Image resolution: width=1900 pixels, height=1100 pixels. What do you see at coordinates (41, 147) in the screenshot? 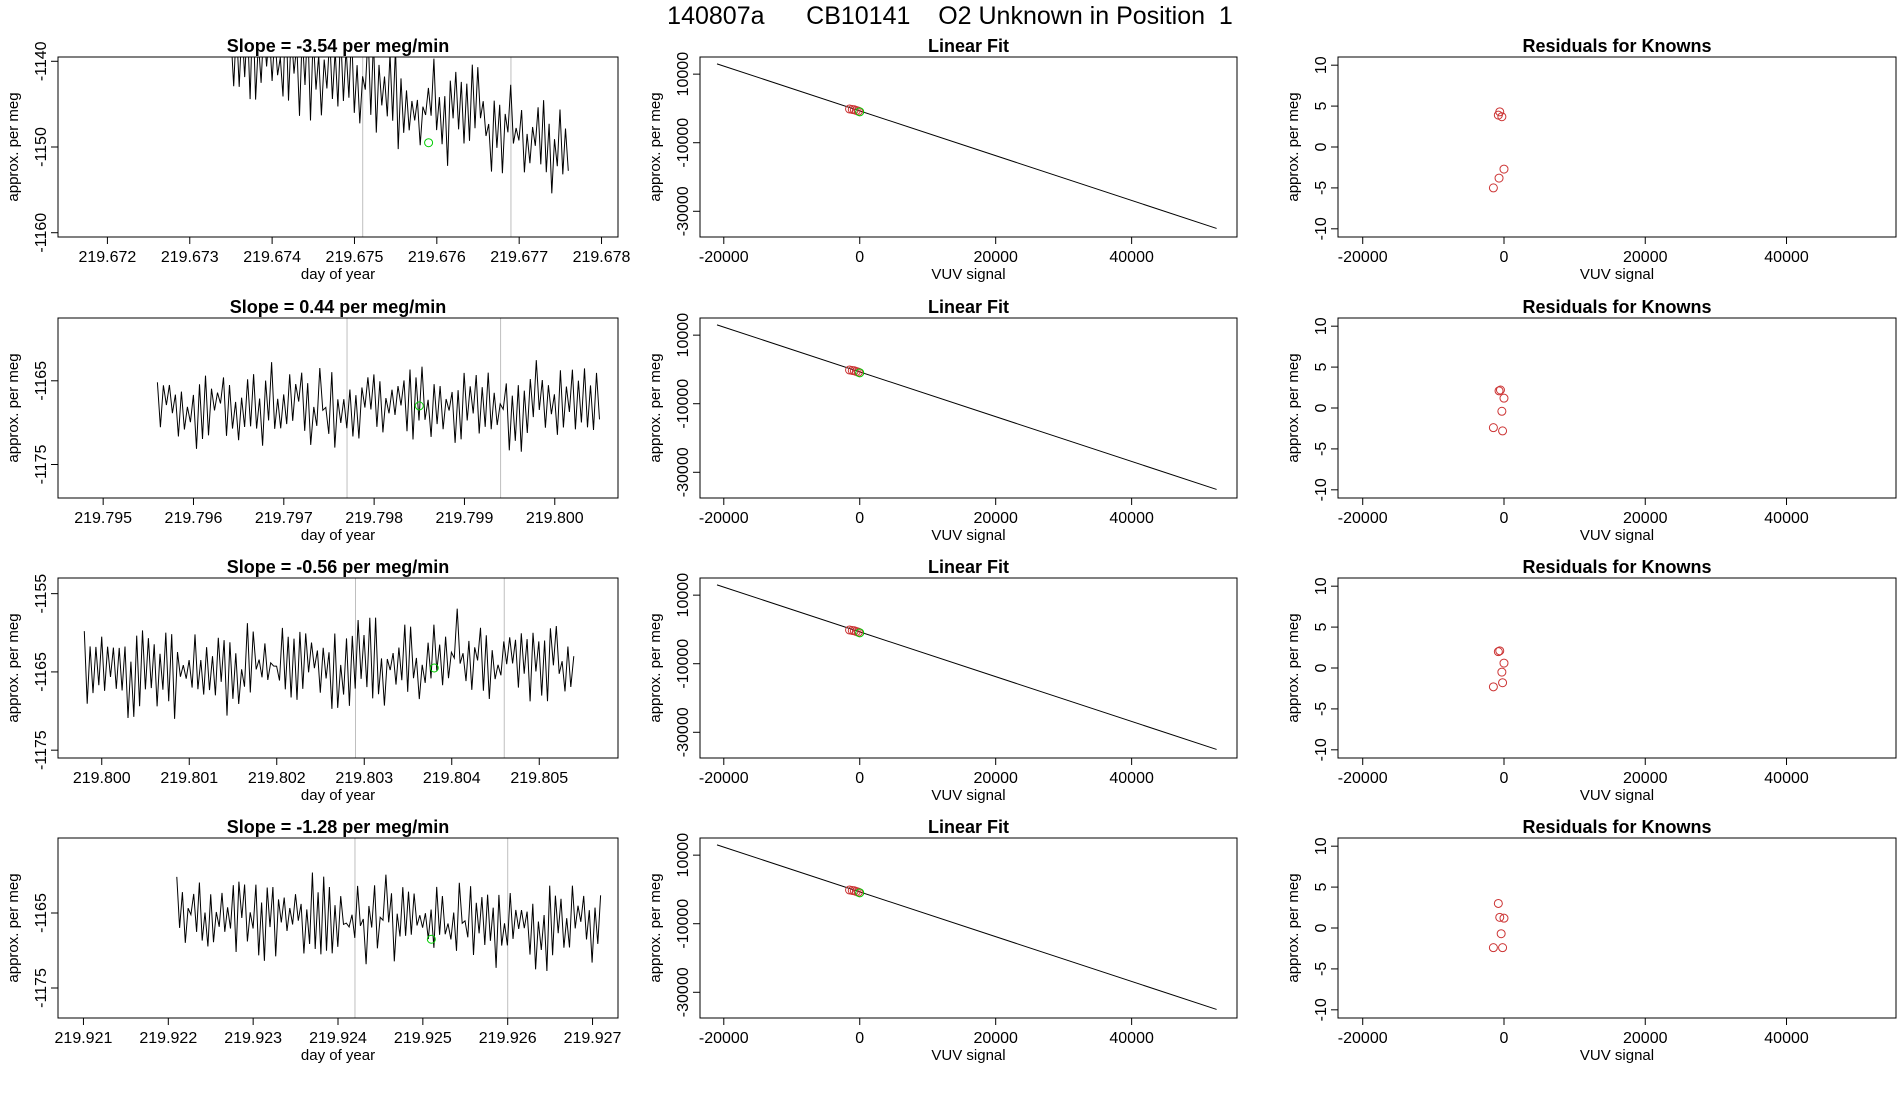
I see `y-tick-label: -1150` at bounding box center [41, 147].